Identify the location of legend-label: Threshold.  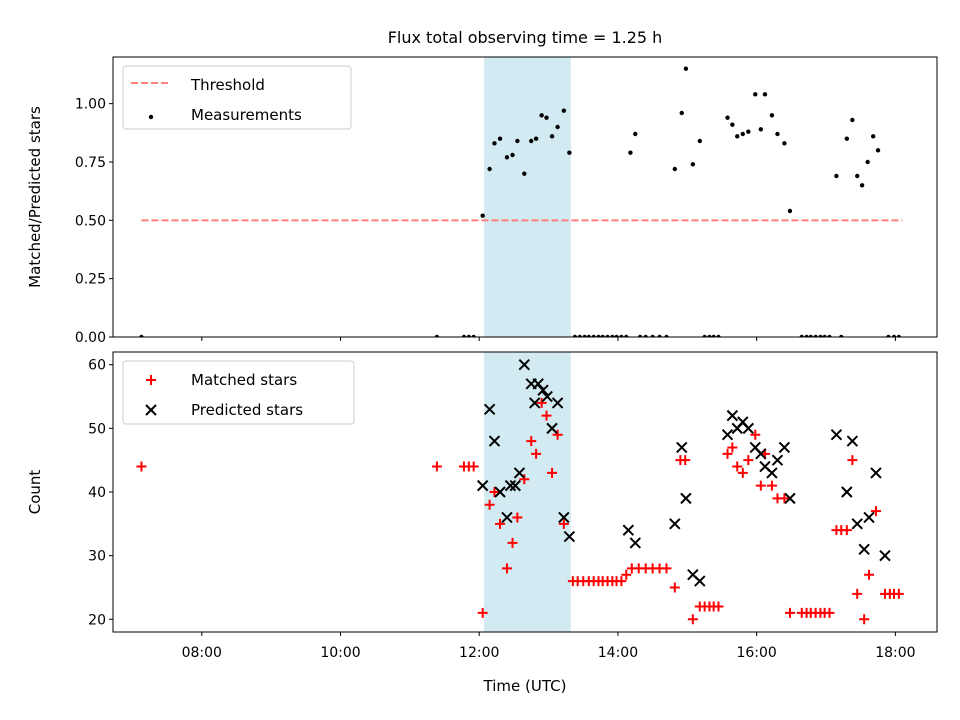
(227, 85).